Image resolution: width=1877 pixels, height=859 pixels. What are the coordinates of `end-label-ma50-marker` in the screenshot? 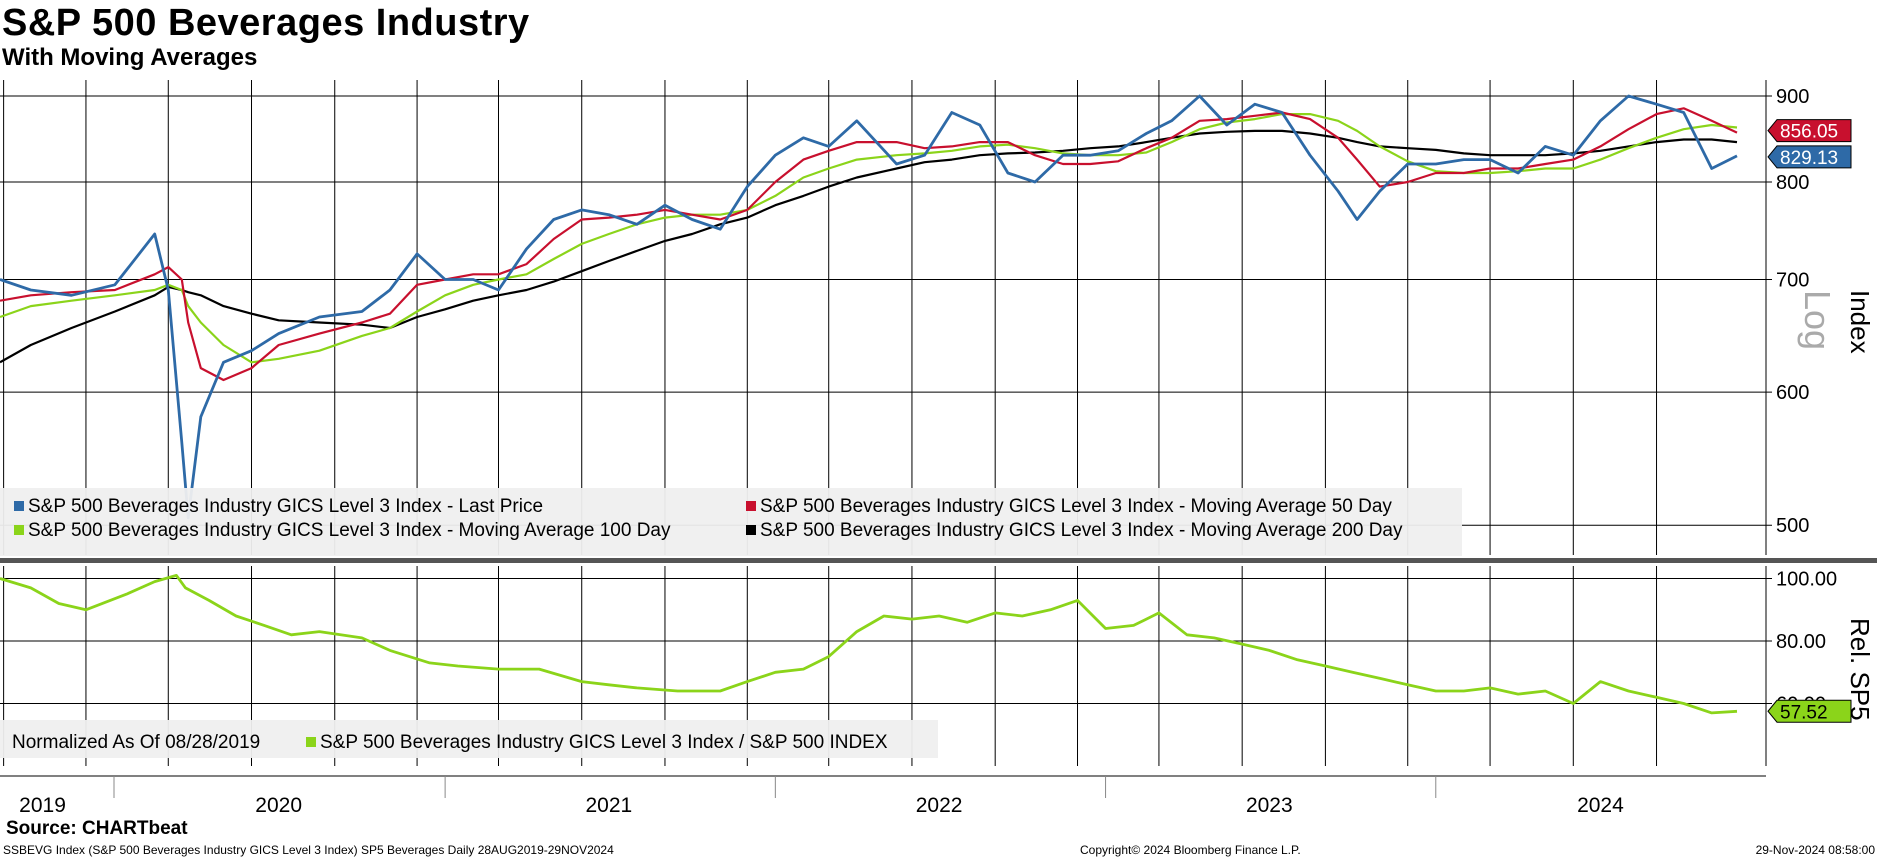 It's located at (1809, 131).